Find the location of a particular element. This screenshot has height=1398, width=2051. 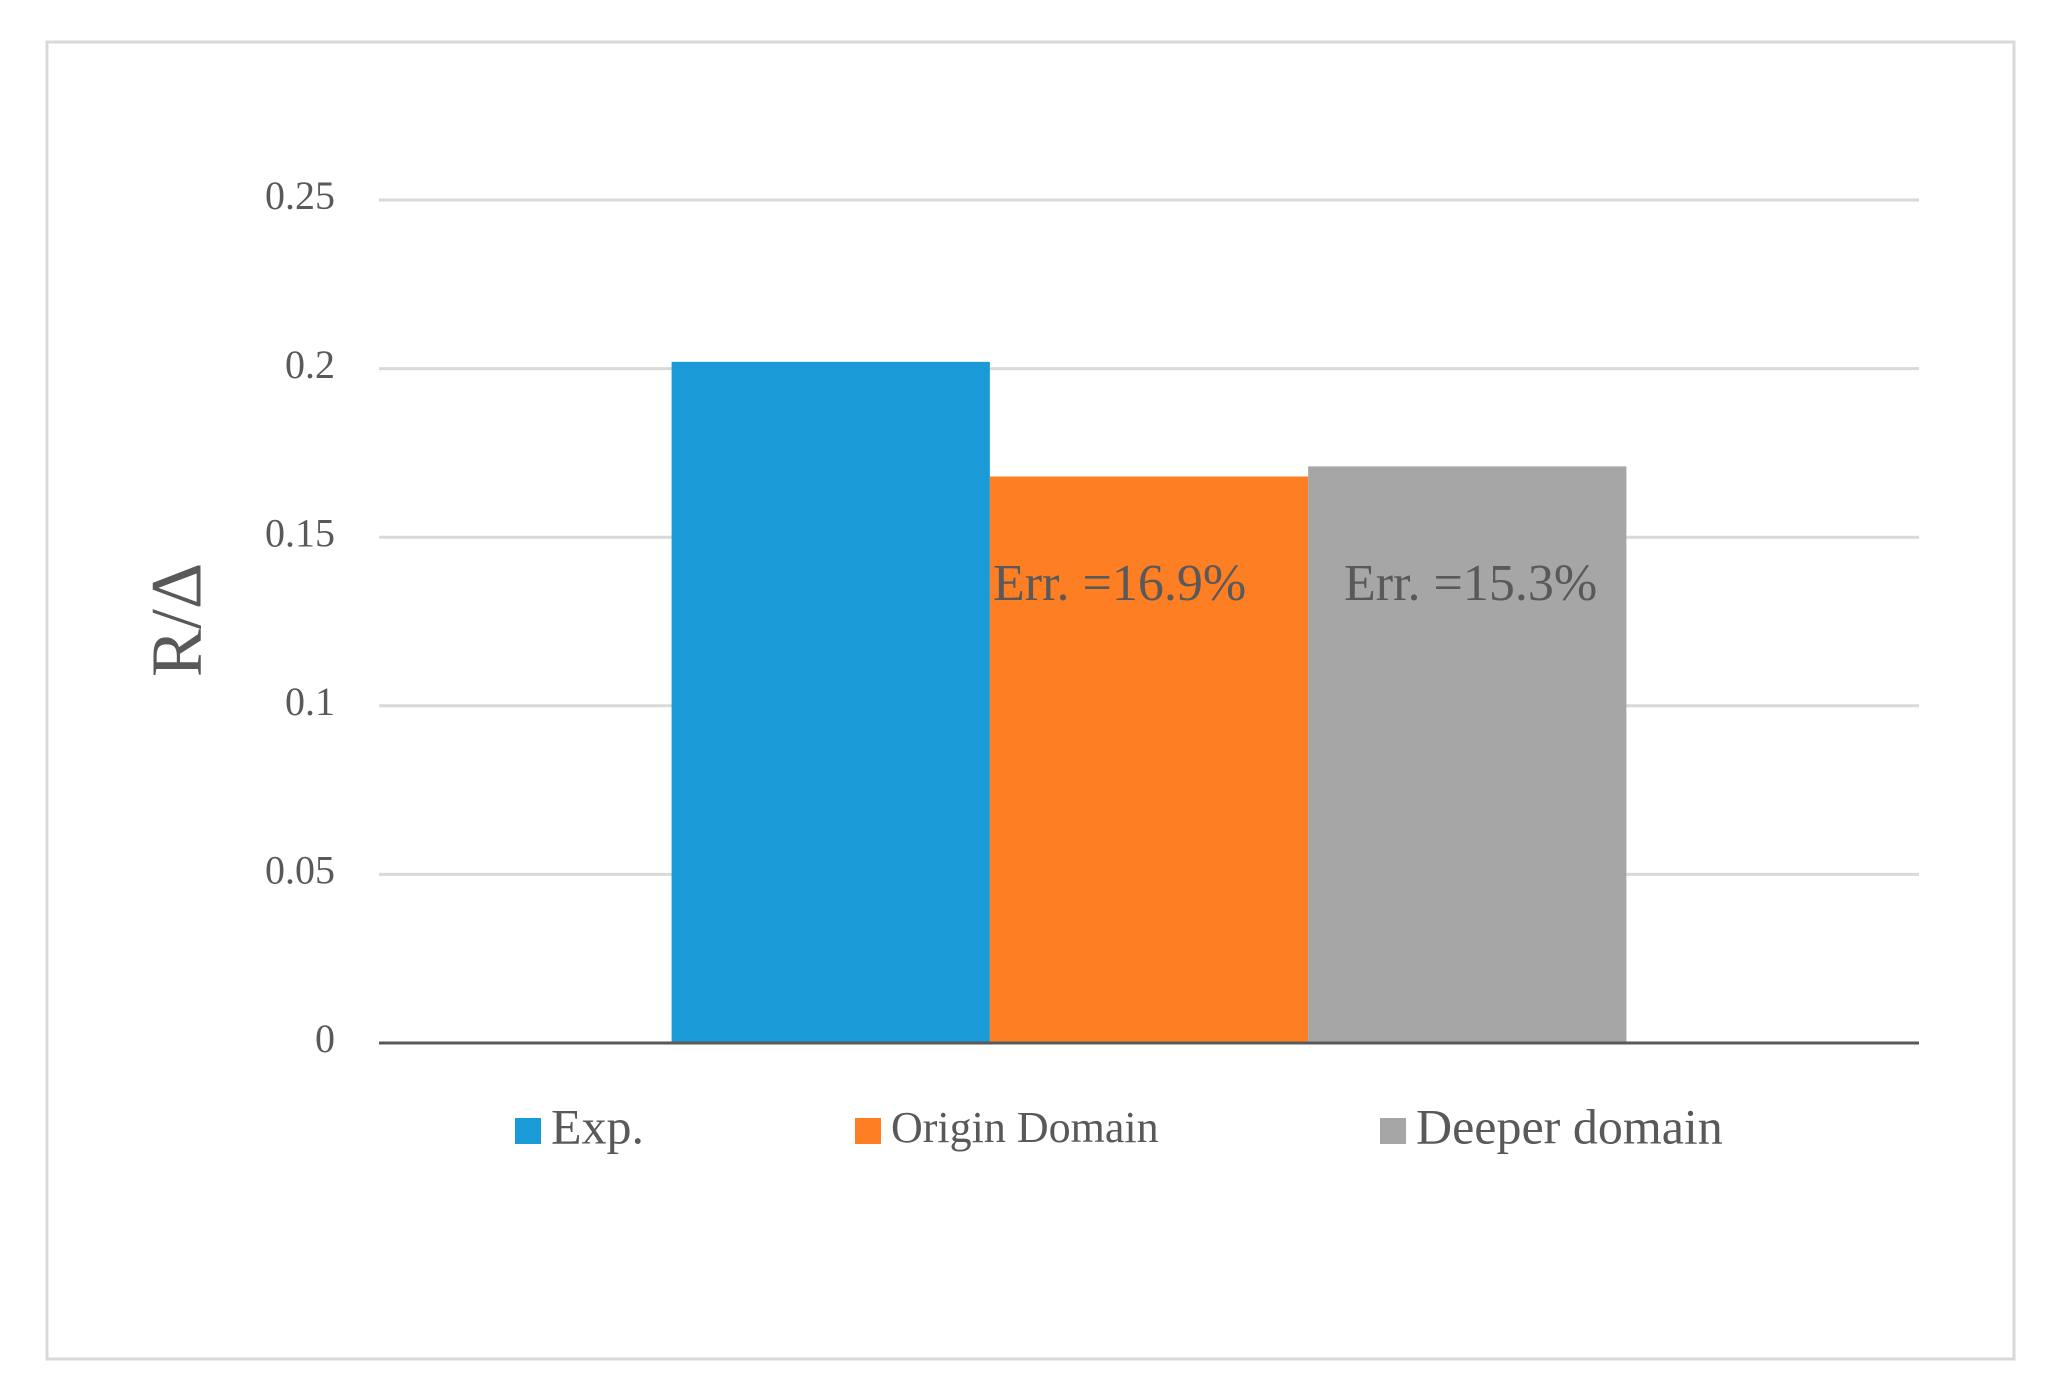

y-axis-label: R/Δ is located at coordinates (177, 620).